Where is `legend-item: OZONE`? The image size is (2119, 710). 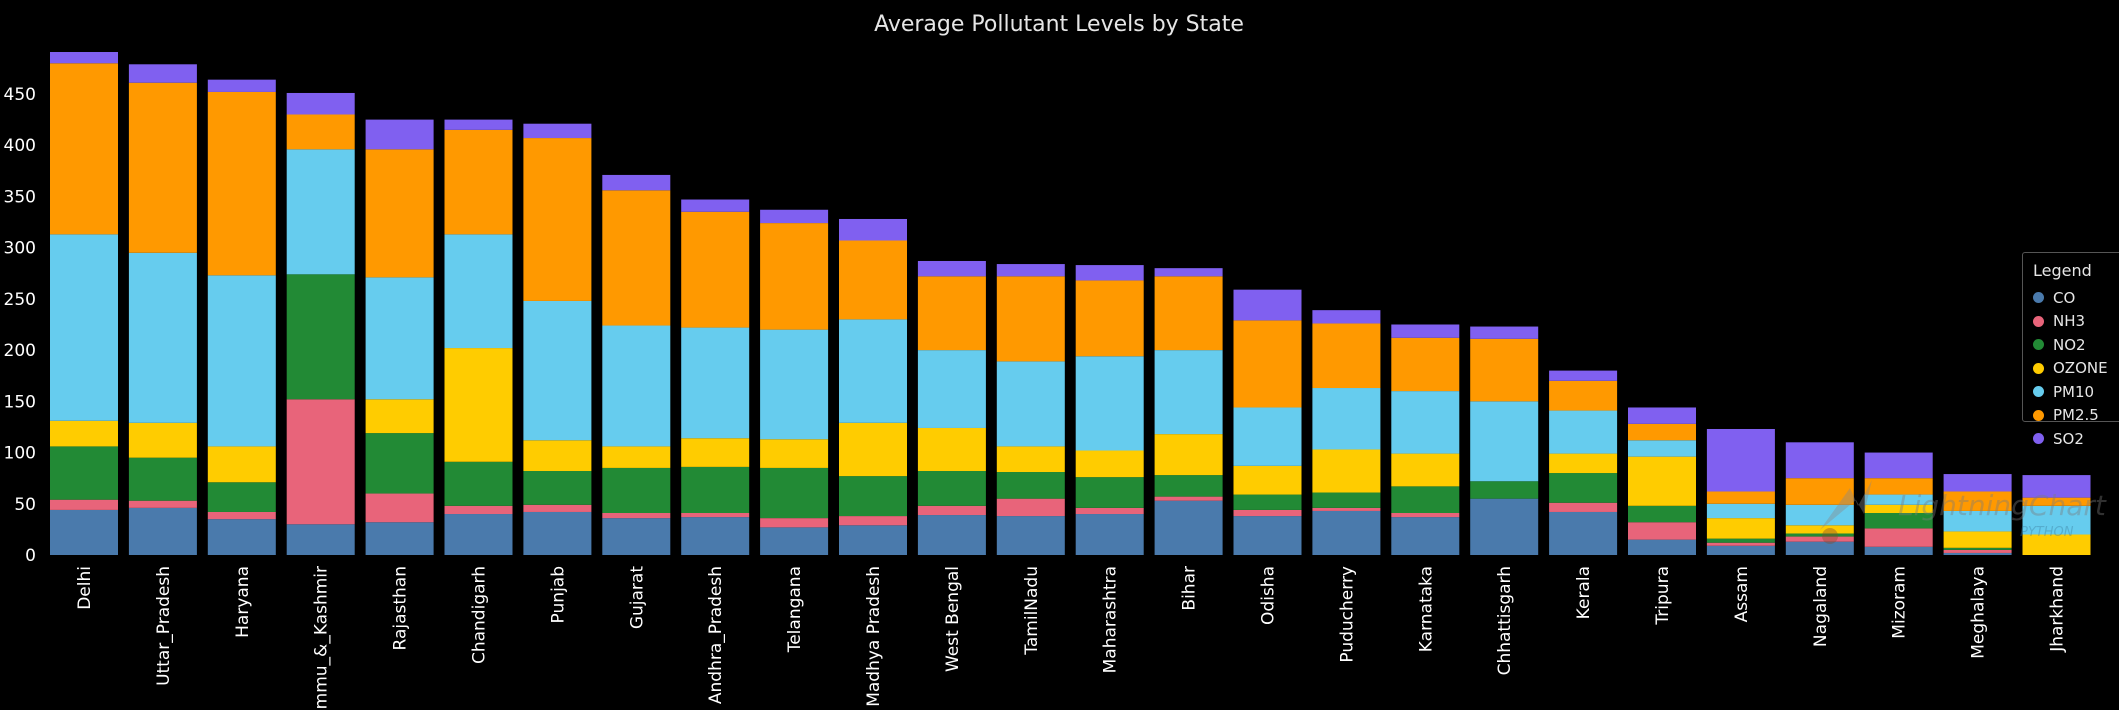
legend-item: OZONE is located at coordinates (2074, 369).